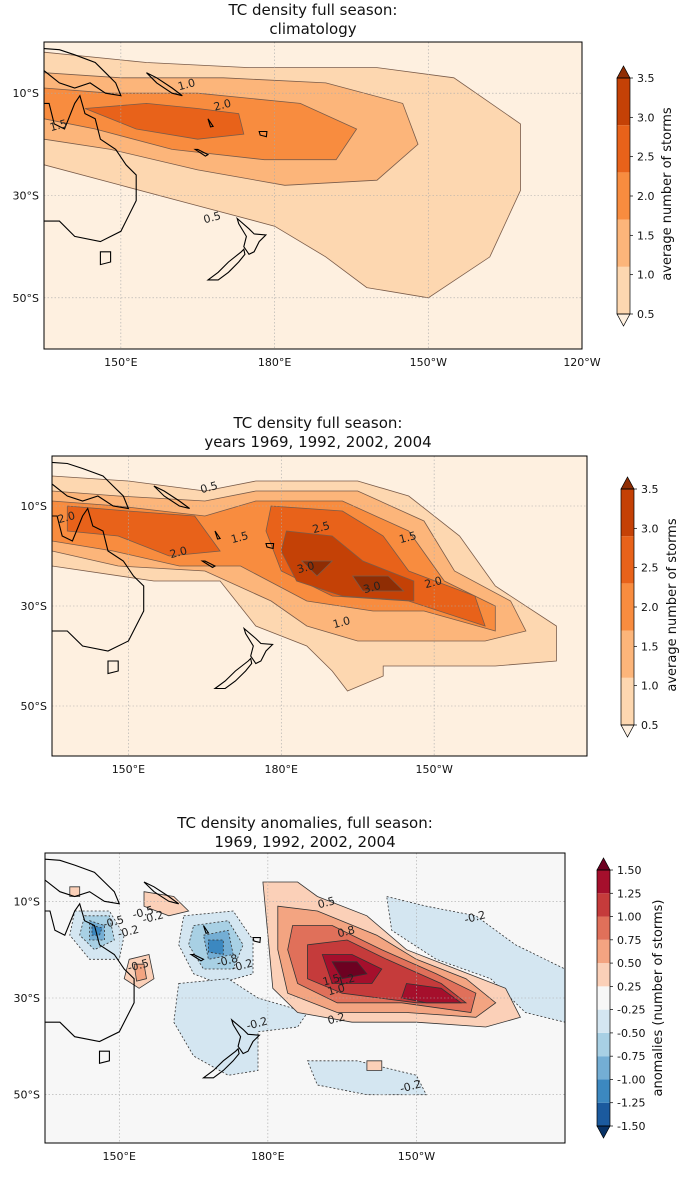 Image resolution: width=700 pixels, height=1177 pixels. I want to click on panel-subtitle: climatology, so click(312, 29).